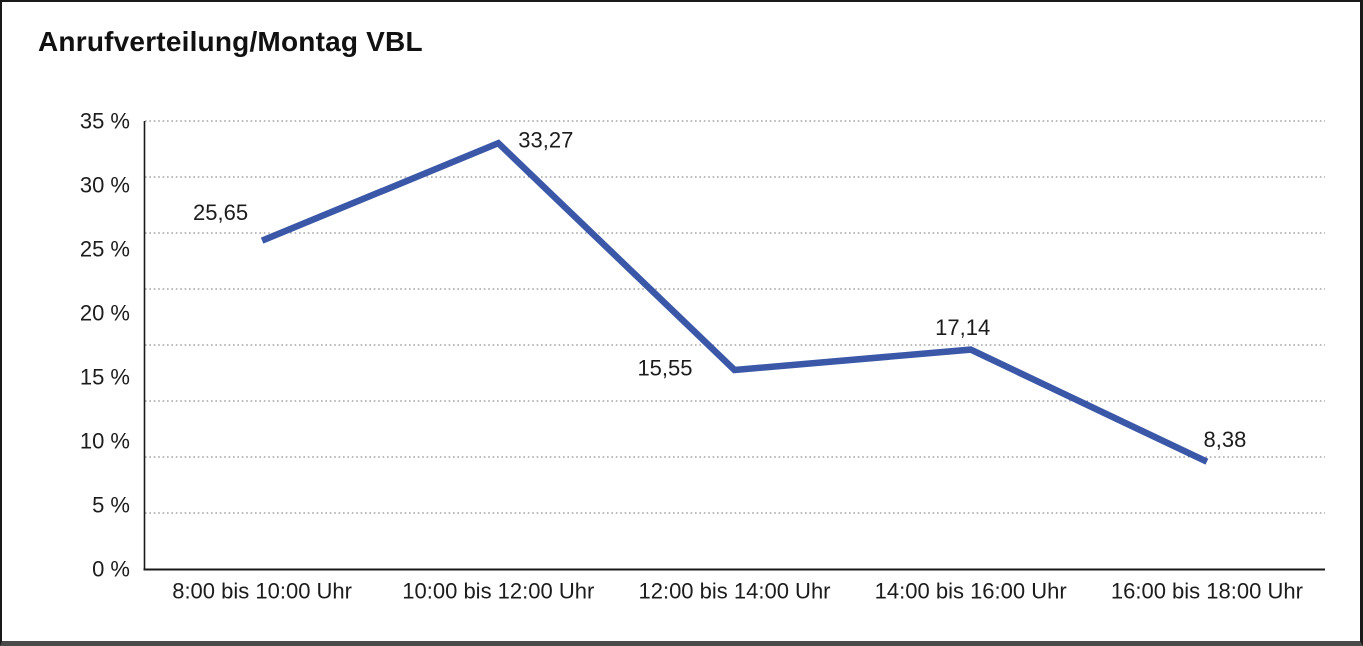 Image resolution: width=1363 pixels, height=646 pixels. What do you see at coordinates (105, 121) in the screenshot?
I see `y-tick-label: 35 %` at bounding box center [105, 121].